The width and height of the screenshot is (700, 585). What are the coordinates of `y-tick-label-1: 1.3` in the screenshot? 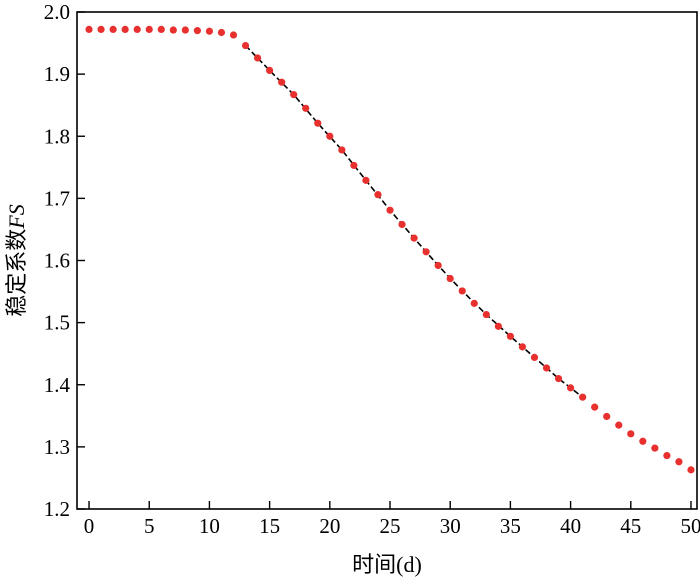 It's located at (57, 447).